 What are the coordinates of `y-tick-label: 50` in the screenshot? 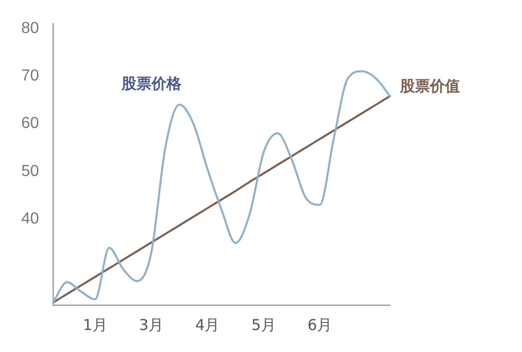 It's located at (30, 171).